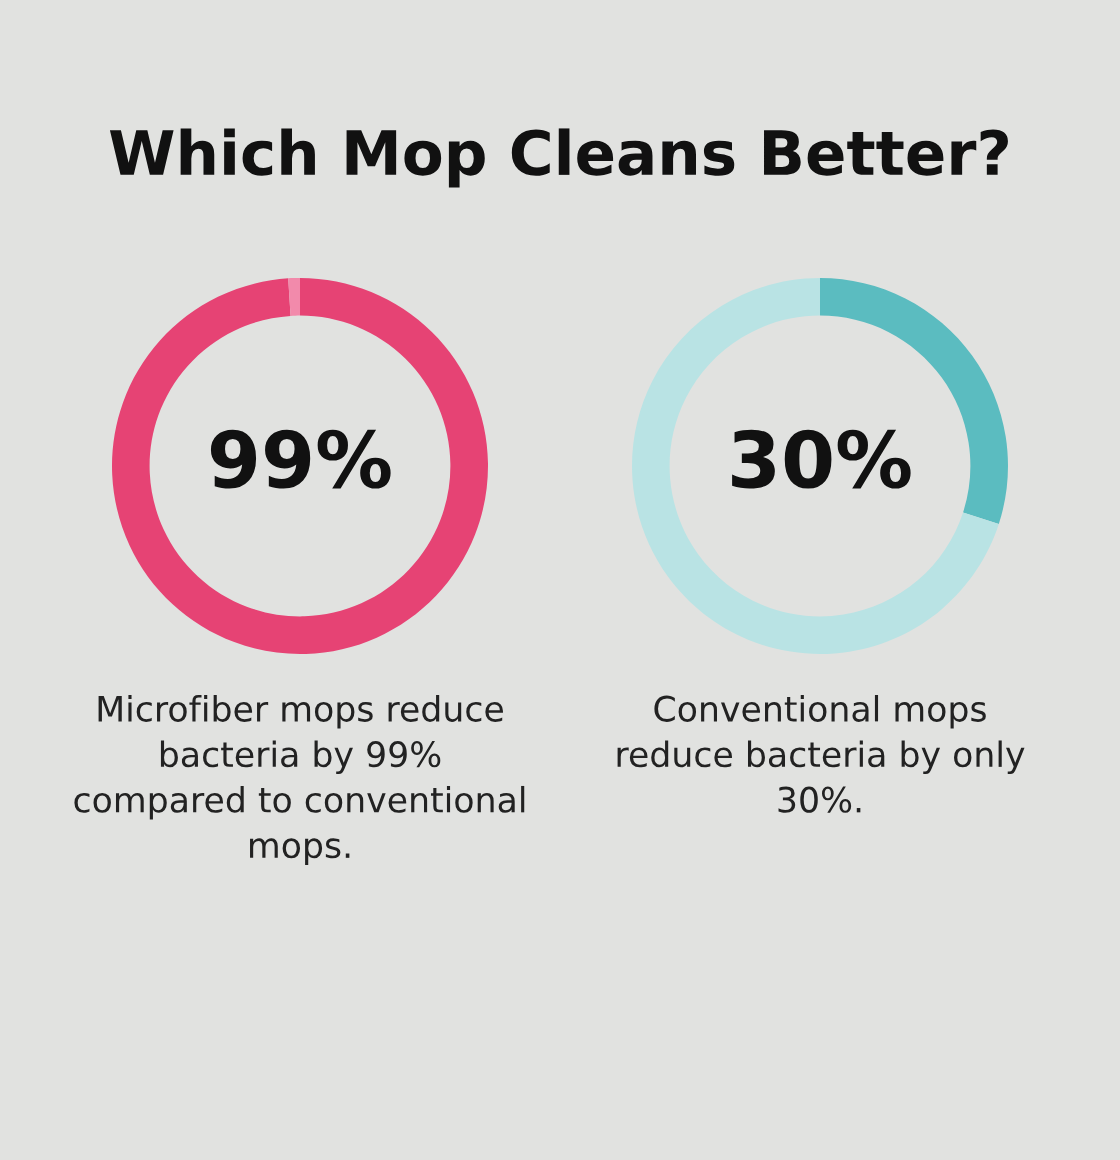 The image size is (1120, 1160). What do you see at coordinates (821, 459) in the screenshot?
I see `data-label: 30%` at bounding box center [821, 459].